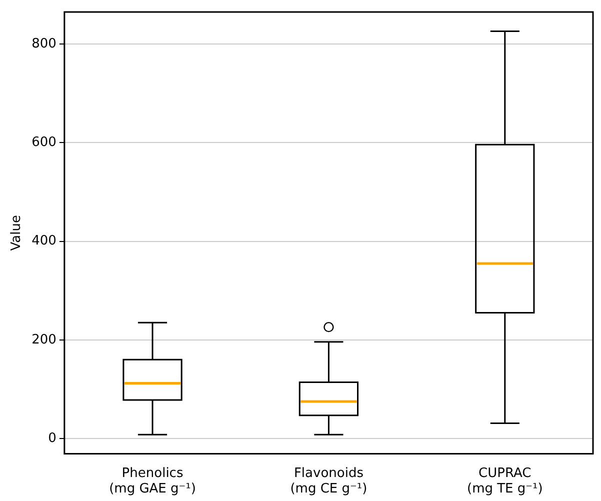 This screenshot has height=501, width=601. What do you see at coordinates (152, 481) in the screenshot?
I see `x-tick-label: Phenolics (mg GAE g⁻¹)` at bounding box center [152, 481].